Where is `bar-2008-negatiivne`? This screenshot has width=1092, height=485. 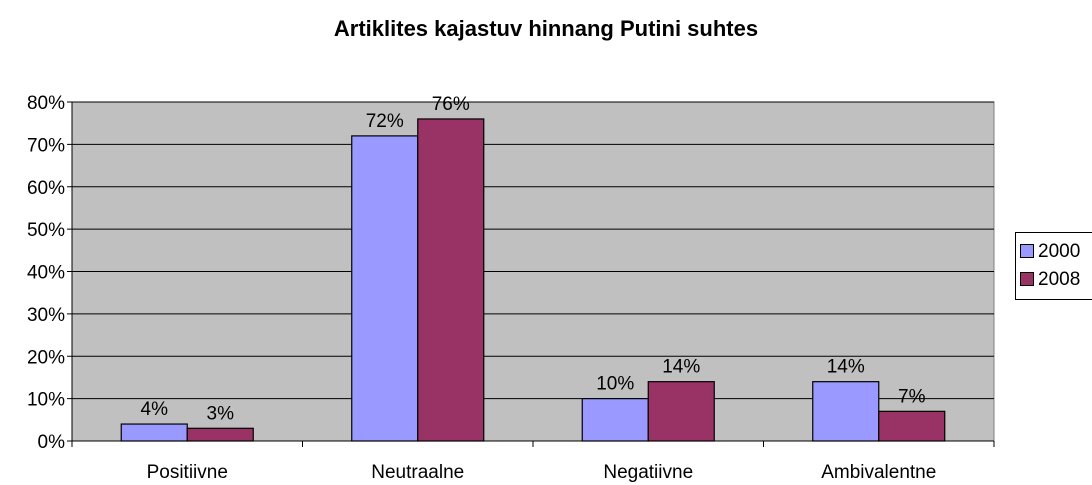 bar-2008-negatiivne is located at coordinates (681, 411).